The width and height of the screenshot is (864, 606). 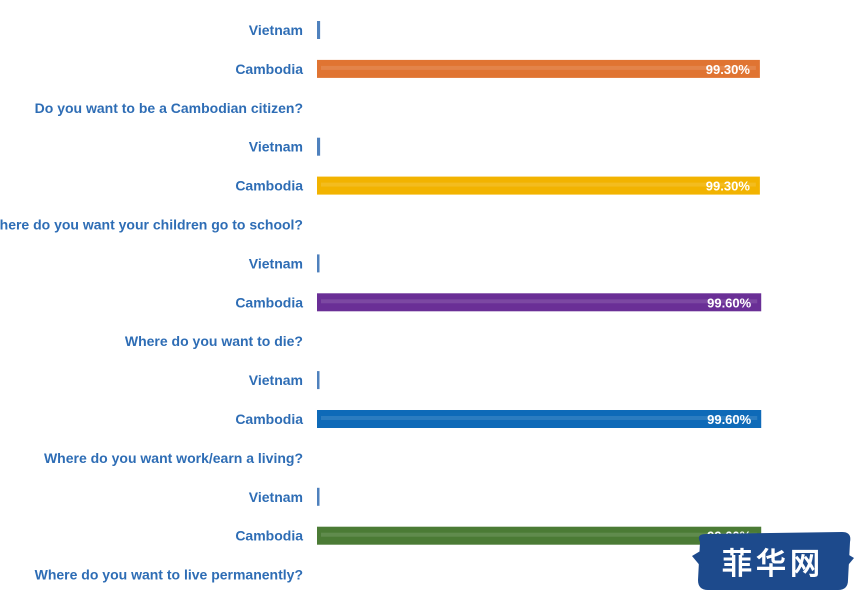 I want to click on watermark-logo: 菲华网, so click(x=773, y=561).